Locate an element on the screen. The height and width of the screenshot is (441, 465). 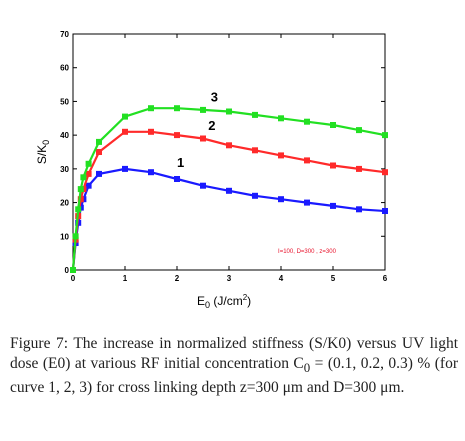
curve-label-2: 2 is located at coordinates (211, 125).